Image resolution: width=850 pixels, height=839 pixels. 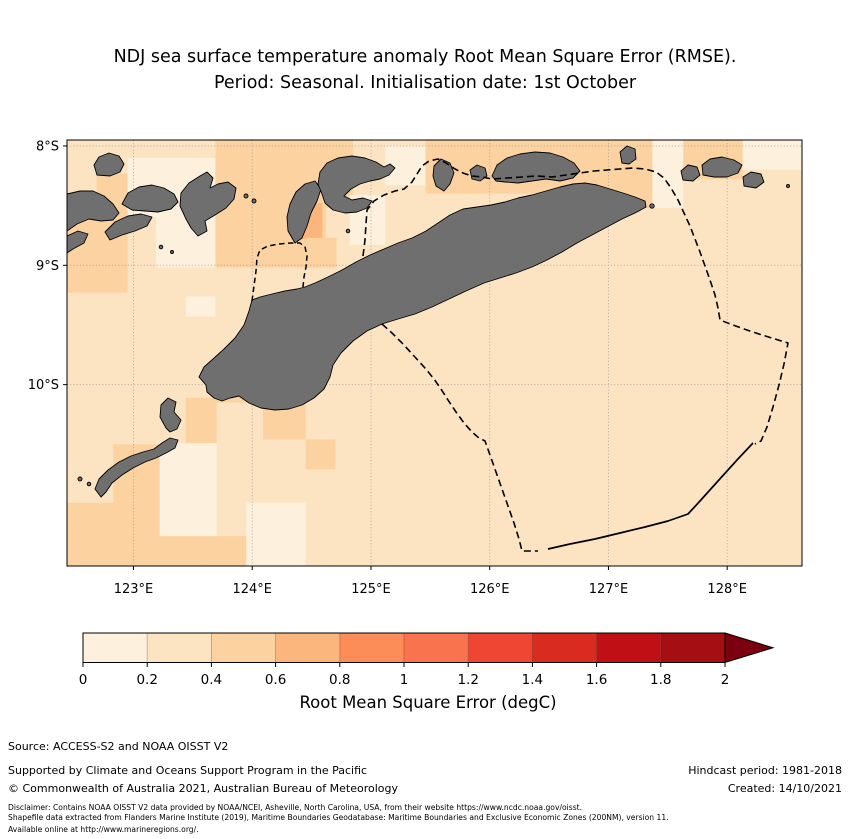 I want to click on x-tick-label: 125°E, so click(x=371, y=589).